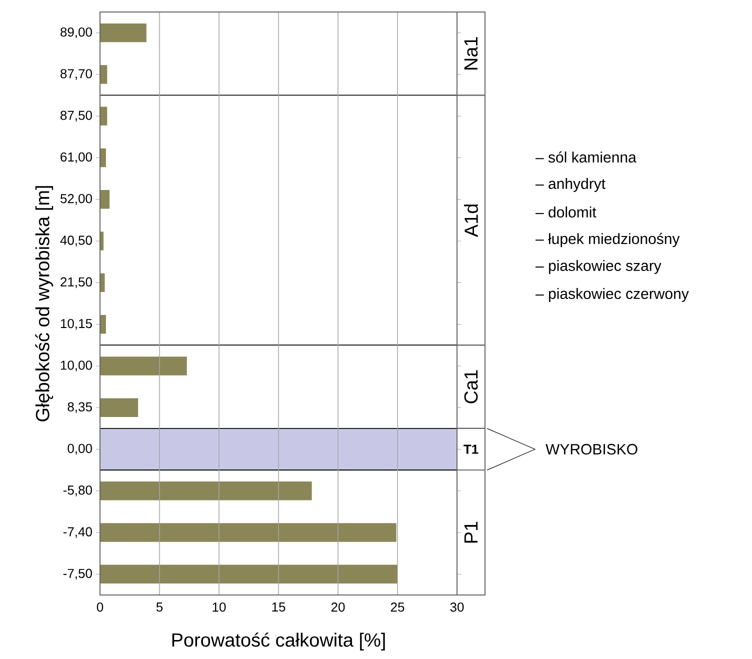 Image resolution: width=752 pixels, height=659 pixels. What do you see at coordinates (76, 366) in the screenshot?
I see `y-tick-label: 10,00` at bounding box center [76, 366].